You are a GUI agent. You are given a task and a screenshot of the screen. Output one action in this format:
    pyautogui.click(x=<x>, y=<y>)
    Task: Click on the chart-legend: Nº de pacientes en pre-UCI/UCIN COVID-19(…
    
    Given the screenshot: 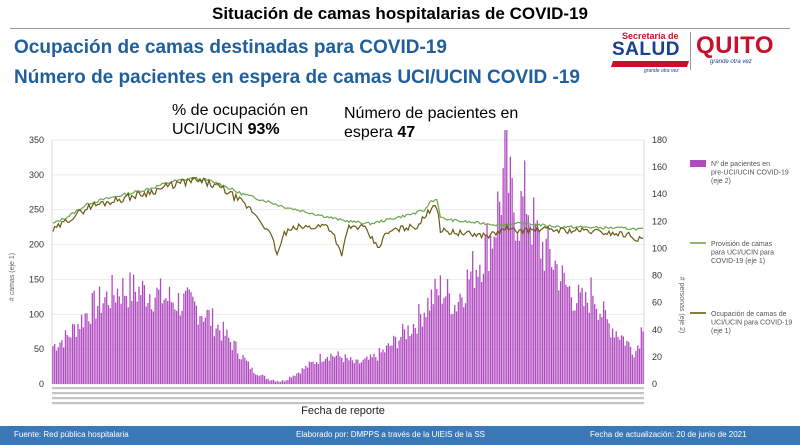 What is the action you would take?
    pyautogui.click(x=741, y=247)
    